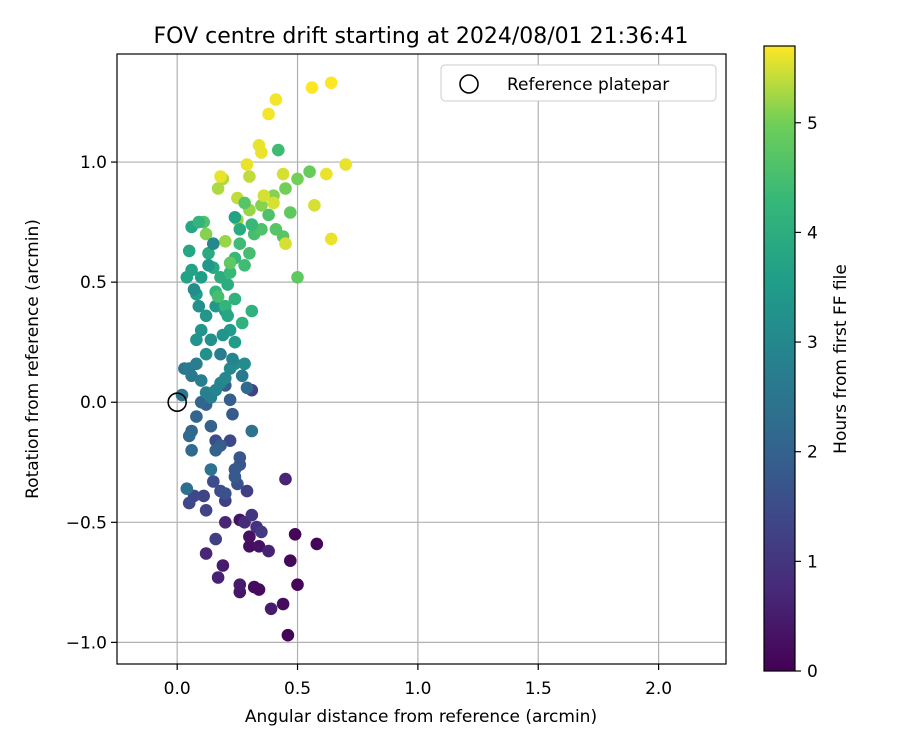 Image resolution: width=900 pixels, height=750 pixels. I want to click on colorbar-tick-label: 5, so click(812, 124).